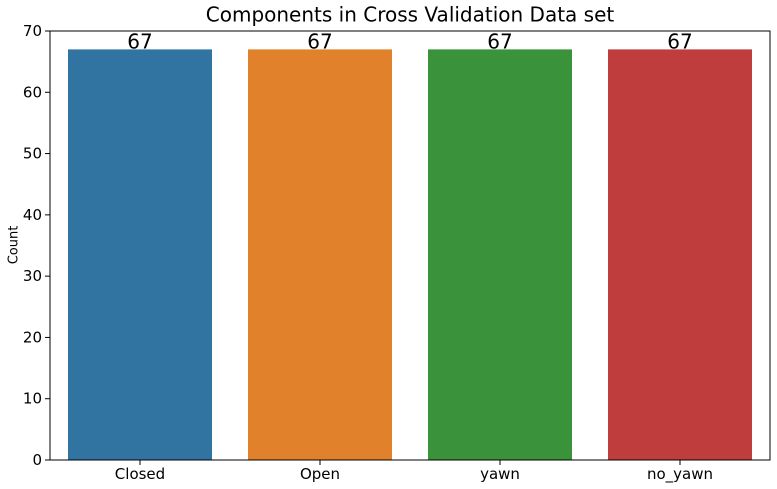 This screenshot has width=777, height=489. What do you see at coordinates (36, 245) in the screenshot?
I see `y-ticks-group: 0 10 20 30 40 50 60 70` at bounding box center [36, 245].